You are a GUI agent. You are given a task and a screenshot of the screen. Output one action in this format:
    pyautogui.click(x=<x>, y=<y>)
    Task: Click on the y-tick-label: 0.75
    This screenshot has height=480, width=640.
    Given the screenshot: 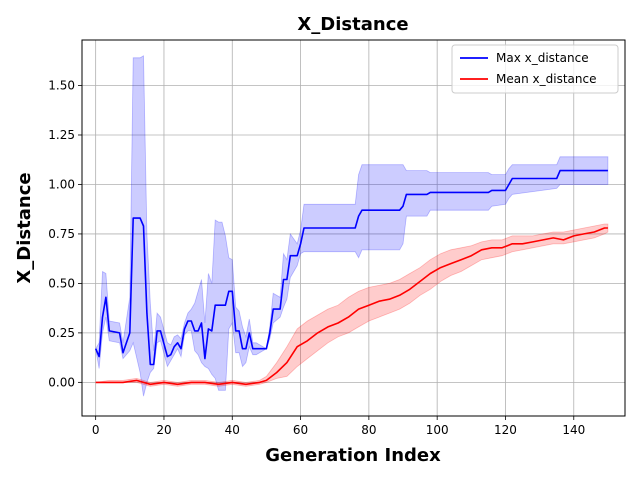 What is the action you would take?
    pyautogui.click(x=61, y=234)
    